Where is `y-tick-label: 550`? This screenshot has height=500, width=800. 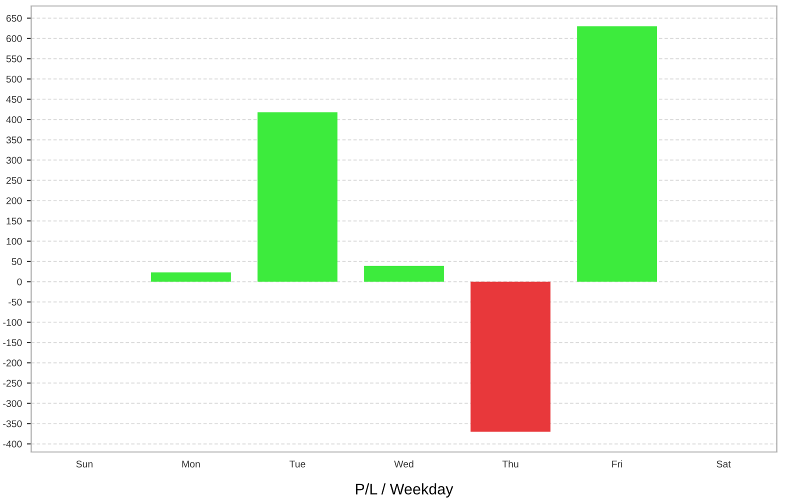 y-tick-label: 550 is located at coordinates (14, 58).